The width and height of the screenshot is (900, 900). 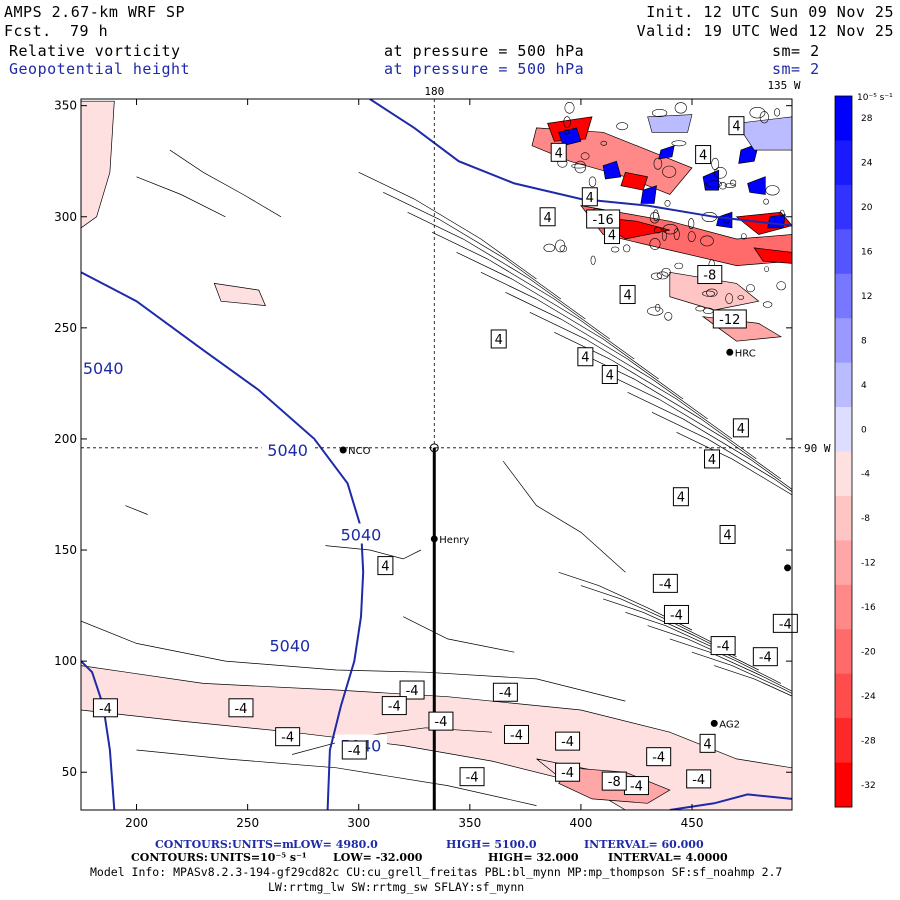 I want to click on x-tick-label: 250, so click(x=247, y=823).